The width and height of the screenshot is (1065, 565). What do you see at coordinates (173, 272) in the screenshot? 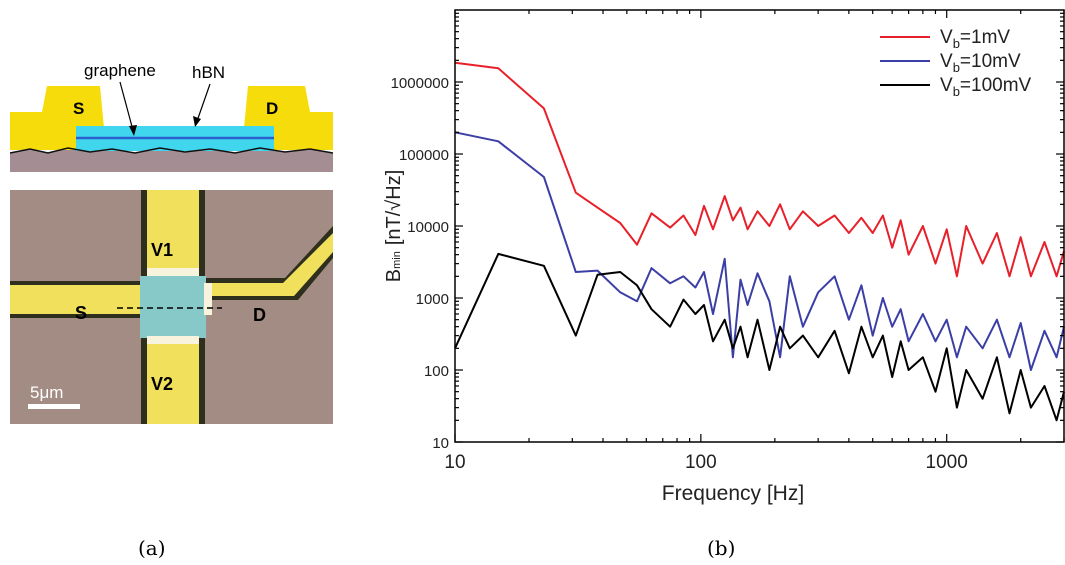
I see `v1-contact-edge` at bounding box center [173, 272].